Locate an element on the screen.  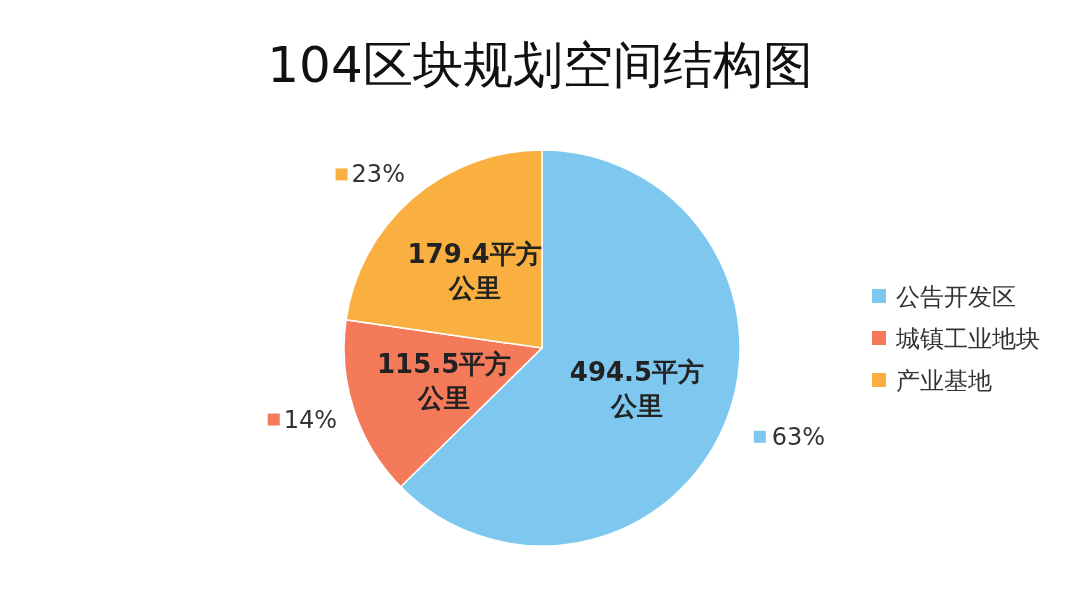
text: 63% is located at coordinates (798, 436).